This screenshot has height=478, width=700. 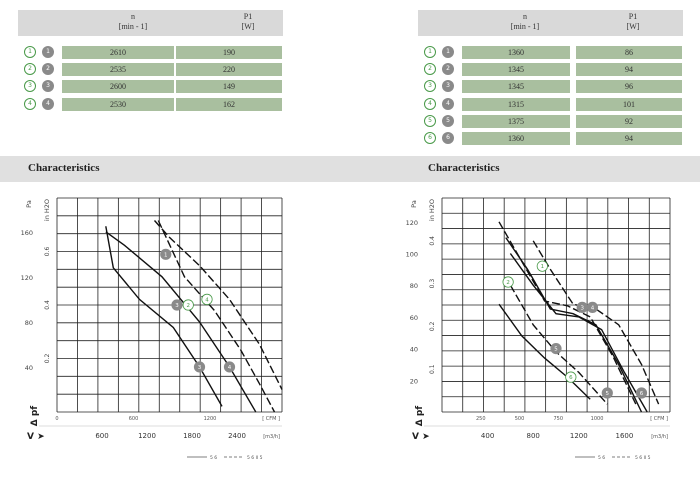 I want to click on speed-cell: 2535, so click(x=118, y=70).